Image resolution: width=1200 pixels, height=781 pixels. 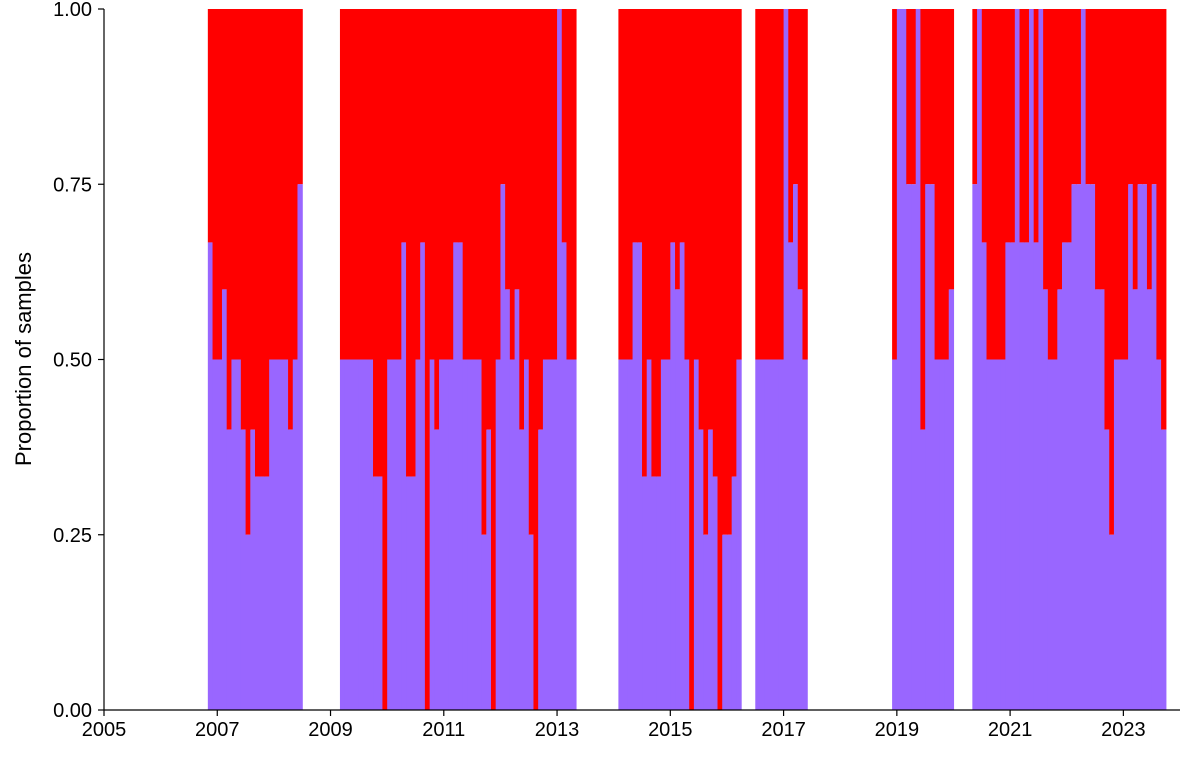 I want to click on x-tick-label: 2015, so click(x=670, y=730).